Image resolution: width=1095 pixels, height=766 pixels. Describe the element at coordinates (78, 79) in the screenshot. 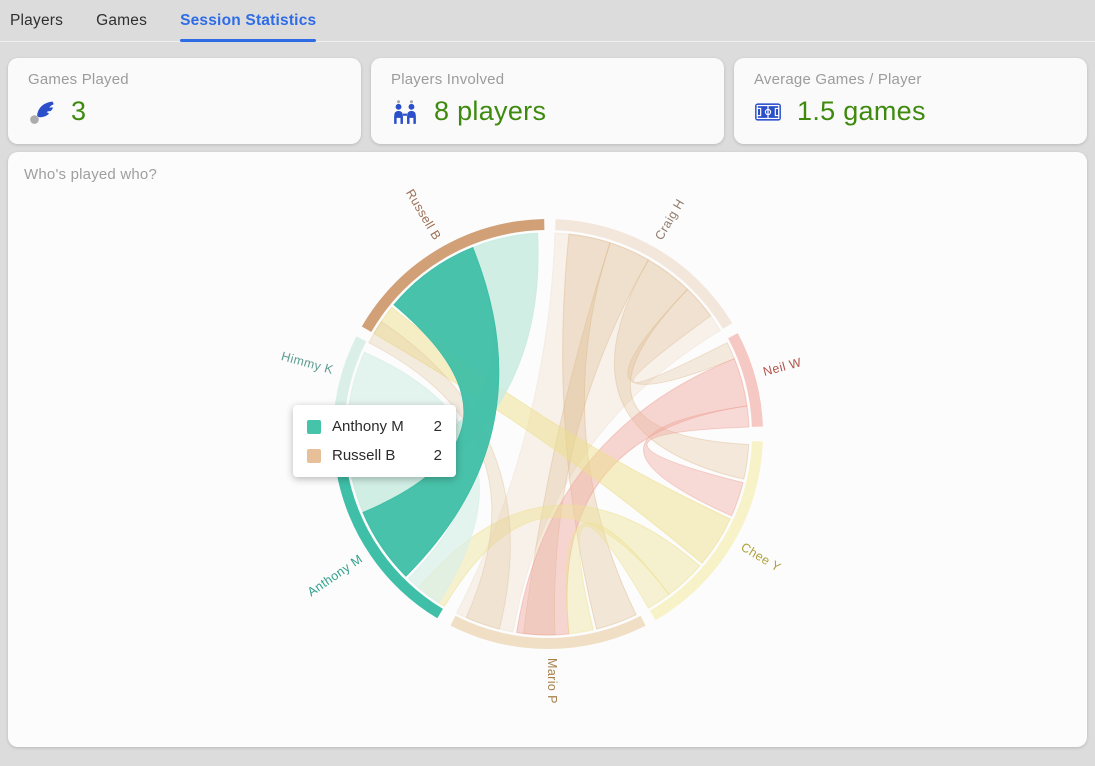

I see `stat-label: Games Played` at that location.